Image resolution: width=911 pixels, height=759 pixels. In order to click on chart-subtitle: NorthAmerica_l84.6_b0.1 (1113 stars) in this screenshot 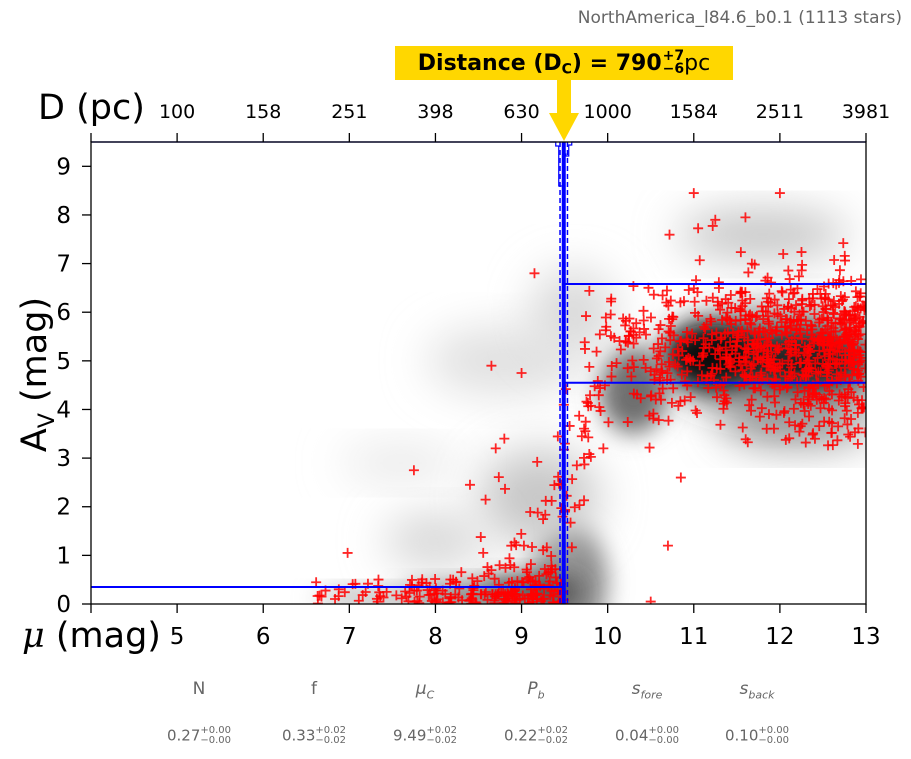, I will do `click(739, 18)`.